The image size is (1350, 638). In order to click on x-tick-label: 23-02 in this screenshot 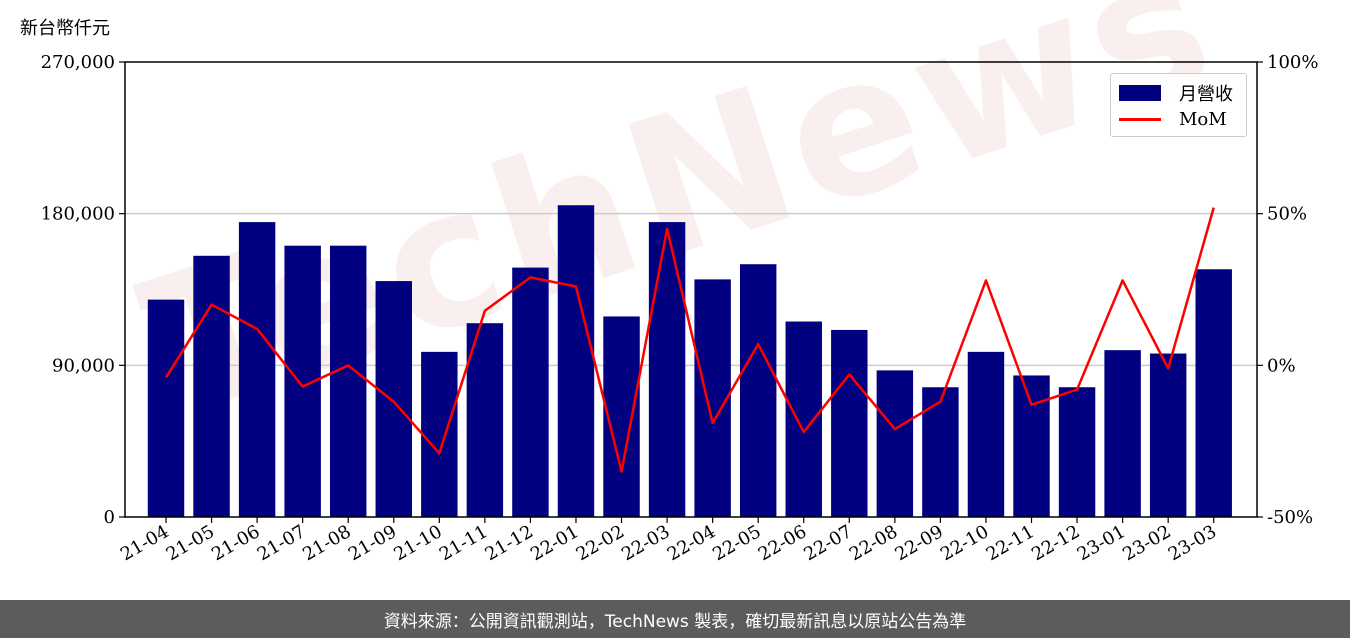, I will do `click(1146, 543)`.